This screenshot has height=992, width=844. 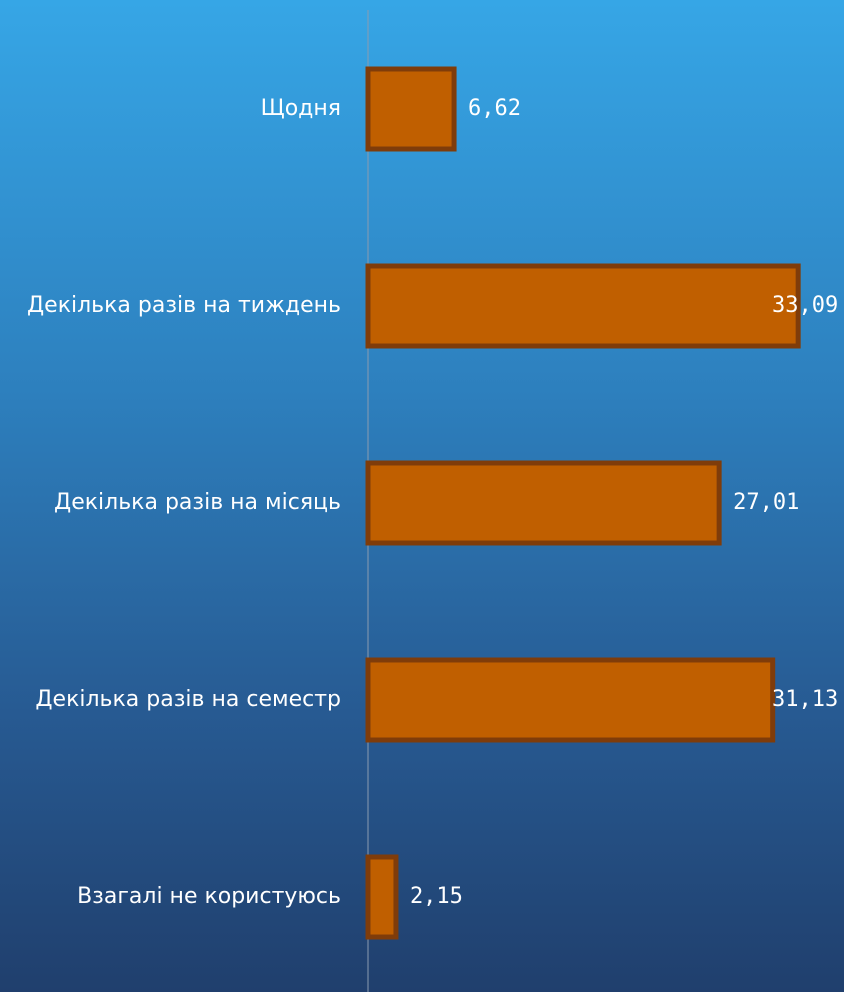 I want to click on category-label-2: Декілька разів на тиждень, so click(x=184, y=305).